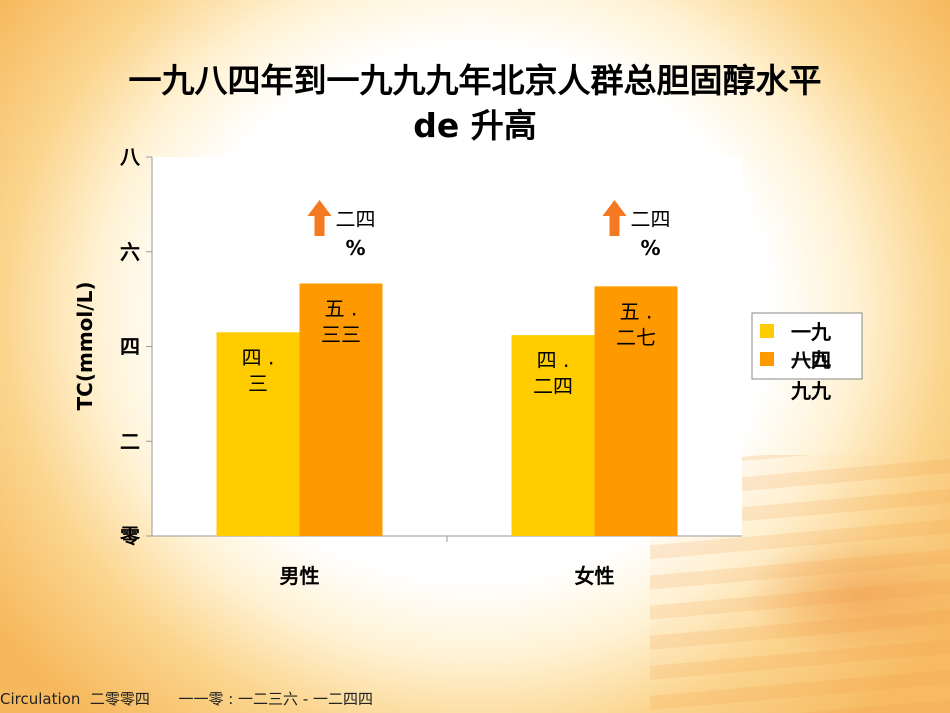 This screenshot has width=950, height=713. What do you see at coordinates (636, 337) in the screenshot?
I see `data-label: 二七` at bounding box center [636, 337].